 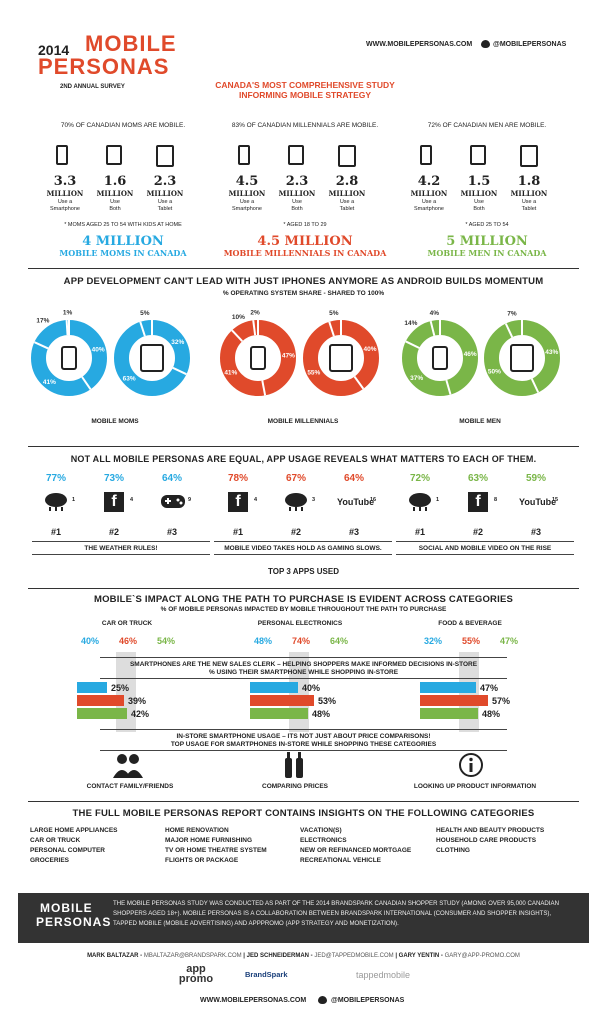 I want to click on donut-mobile-men-tablet: 43% 50% 7%, so click(x=522, y=353).